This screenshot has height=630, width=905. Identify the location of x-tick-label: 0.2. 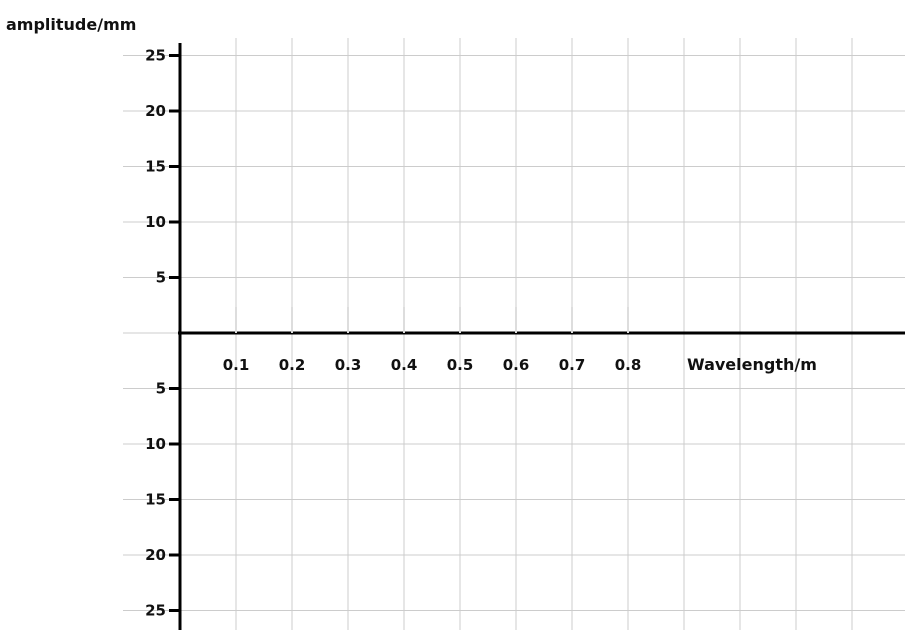
(292, 365).